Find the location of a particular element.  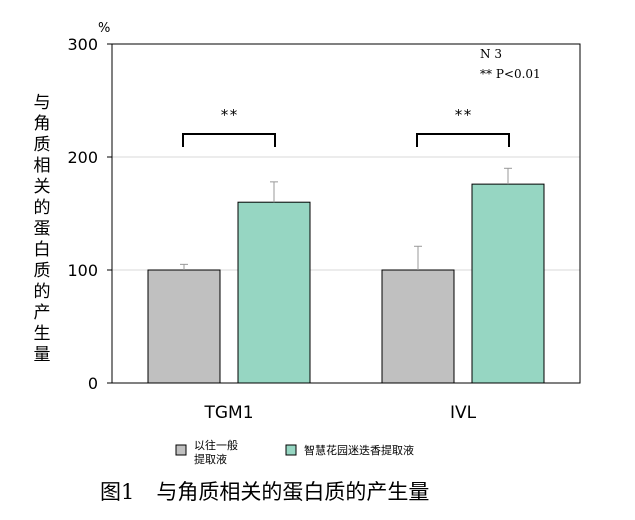

figure-caption: 图1 与角质相关的蛋白质的产生量 is located at coordinates (310, 491).